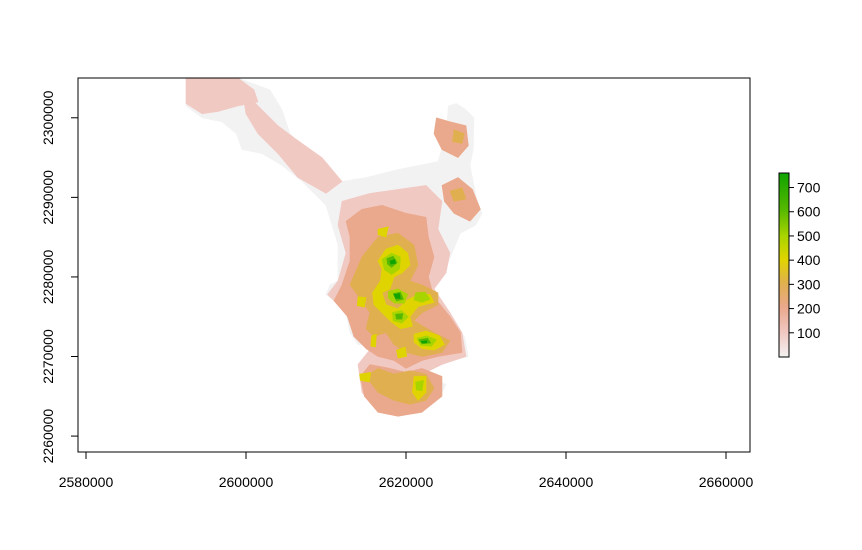 Image resolution: width=862 pixels, height=550 pixels. What do you see at coordinates (86, 482) in the screenshot?
I see `x-tick-label: 2580000` at bounding box center [86, 482].